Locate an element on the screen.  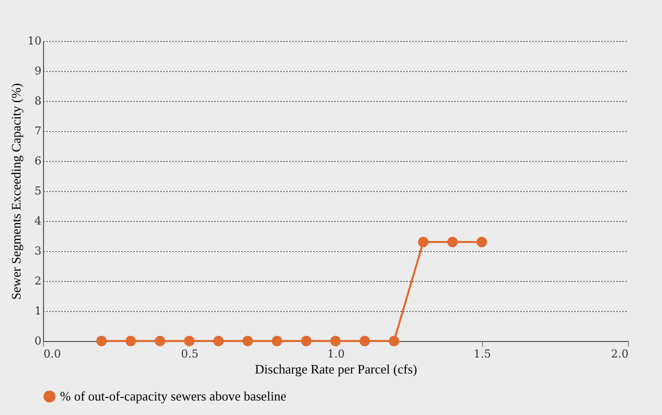
x-tick-label: 0.0 is located at coordinates (52, 354).